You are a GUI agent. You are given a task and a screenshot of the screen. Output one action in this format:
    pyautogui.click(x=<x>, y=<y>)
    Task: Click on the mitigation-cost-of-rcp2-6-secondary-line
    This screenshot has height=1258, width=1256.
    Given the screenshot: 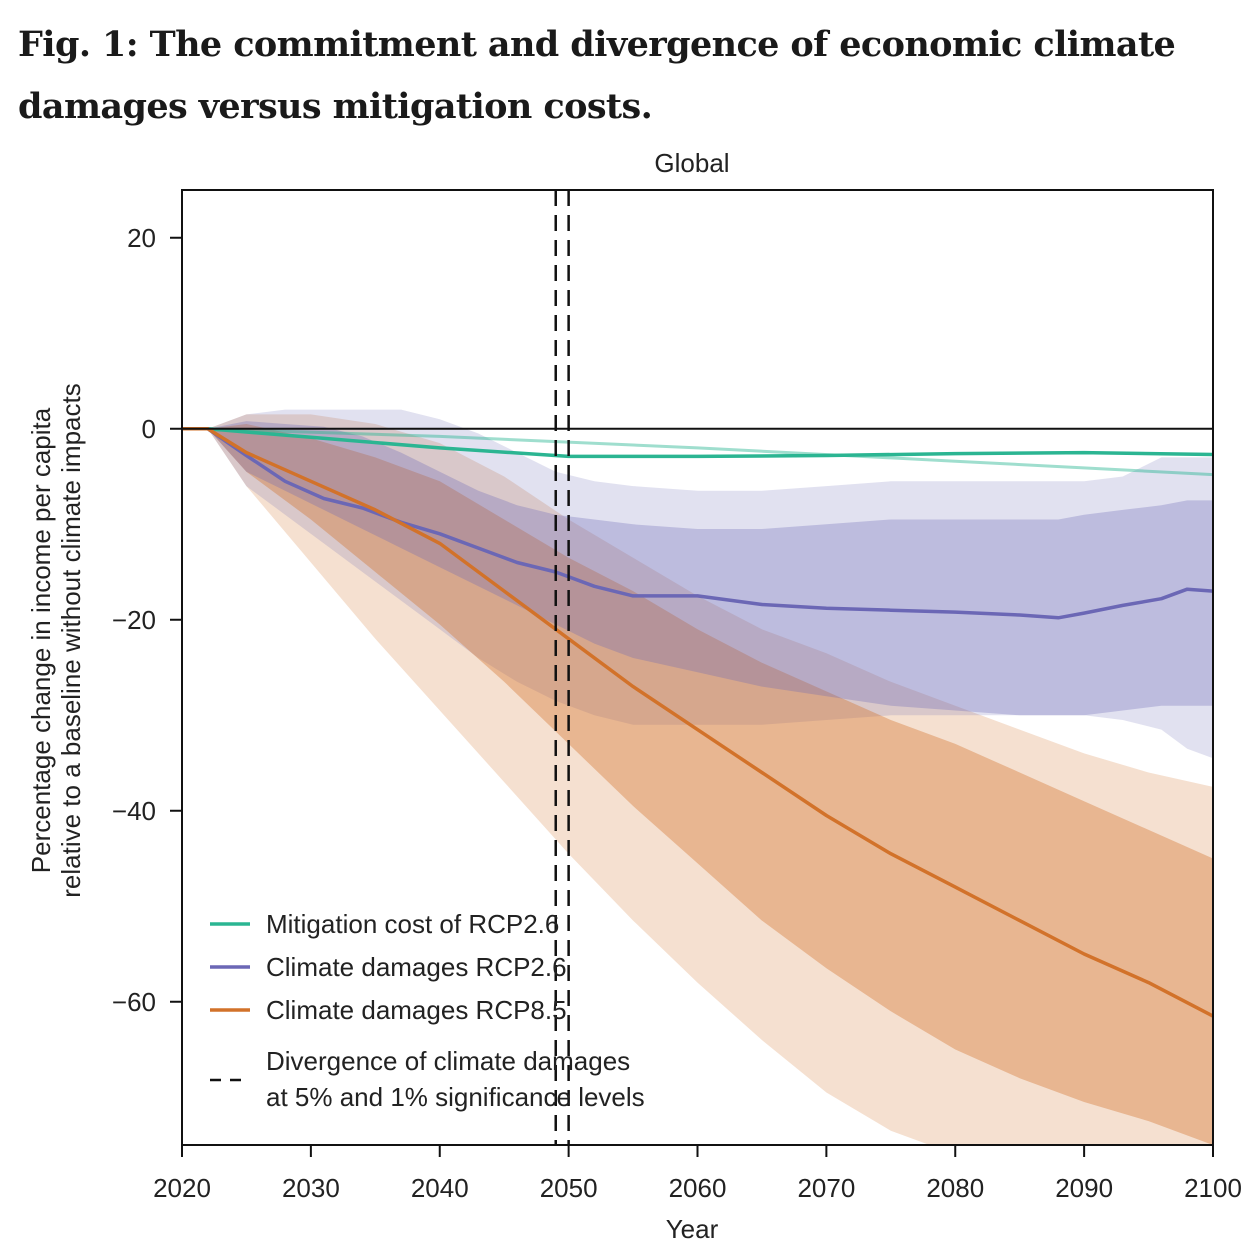 What is the action you would take?
    pyautogui.click(x=710, y=452)
    